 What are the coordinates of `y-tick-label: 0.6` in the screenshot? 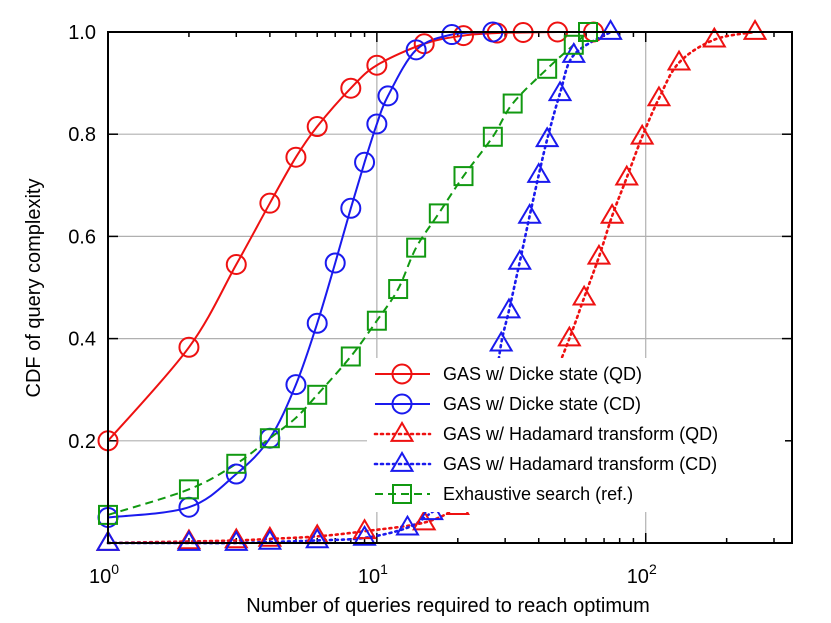 It's located at (82, 237).